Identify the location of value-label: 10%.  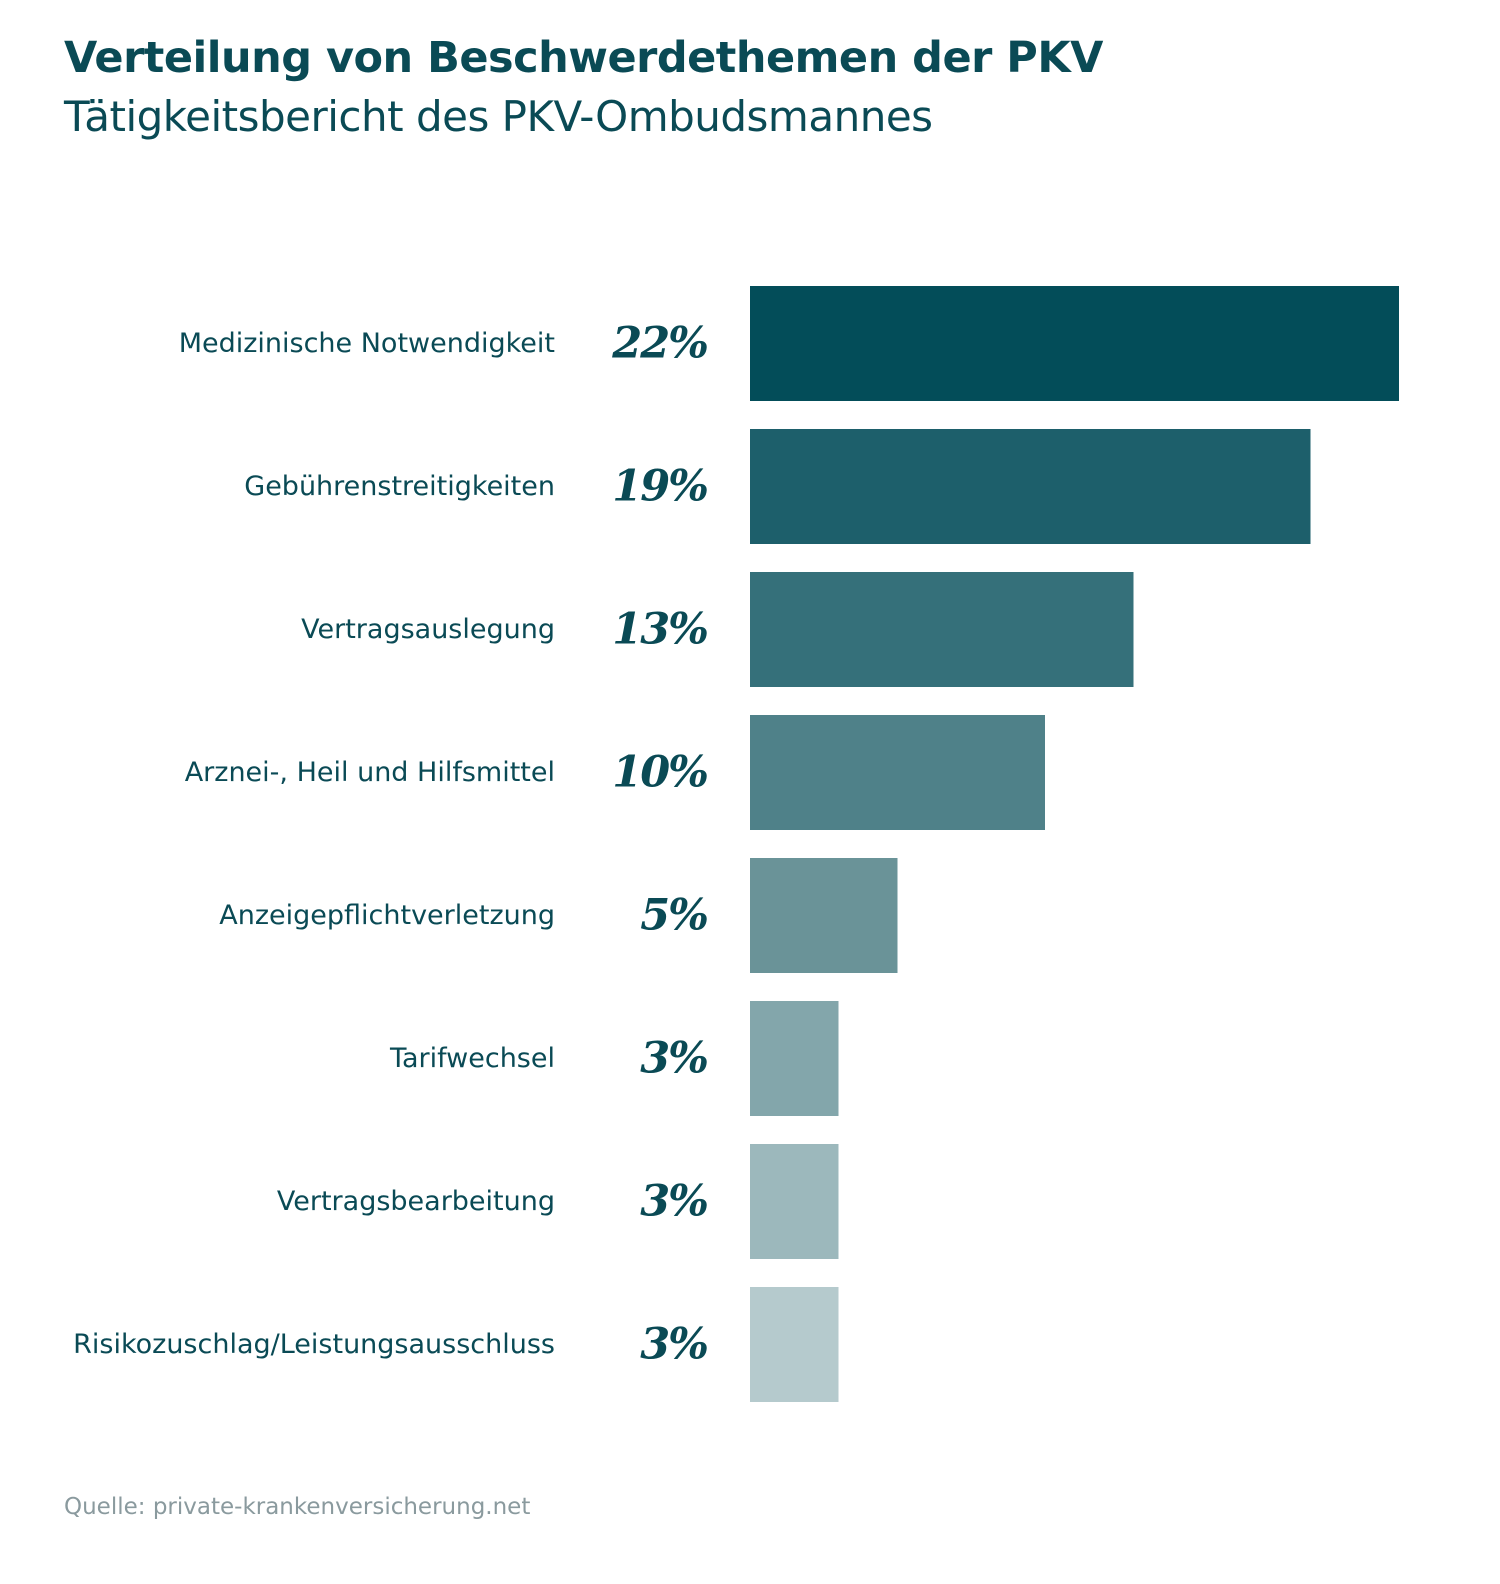
(660, 773).